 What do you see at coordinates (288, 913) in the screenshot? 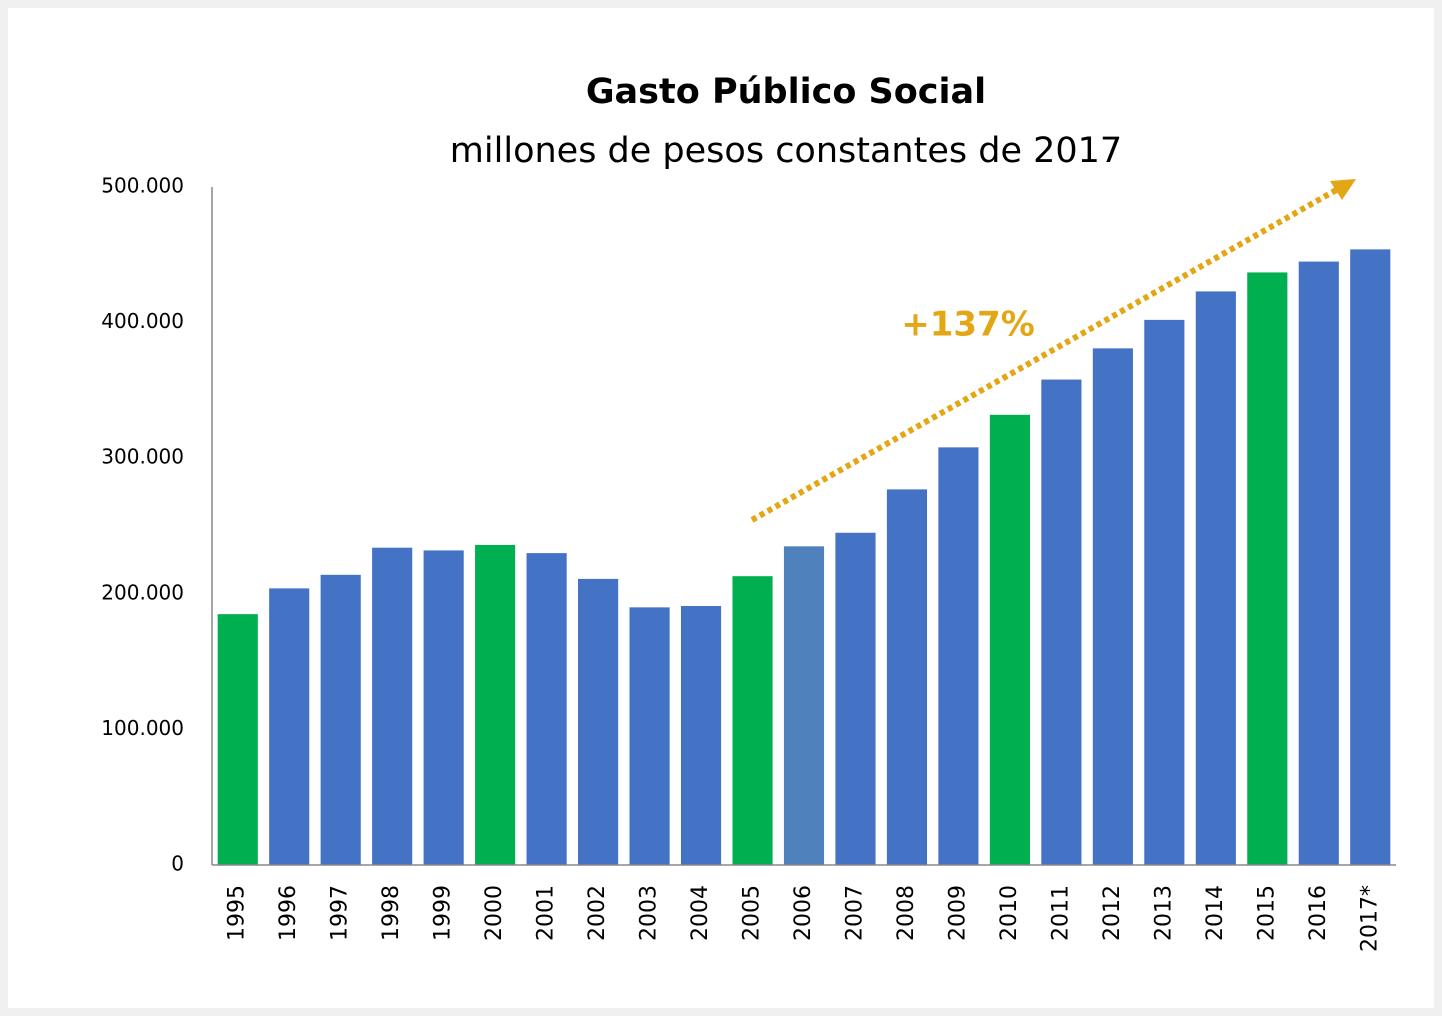
I see `x-tick-label: 1996` at bounding box center [288, 913].